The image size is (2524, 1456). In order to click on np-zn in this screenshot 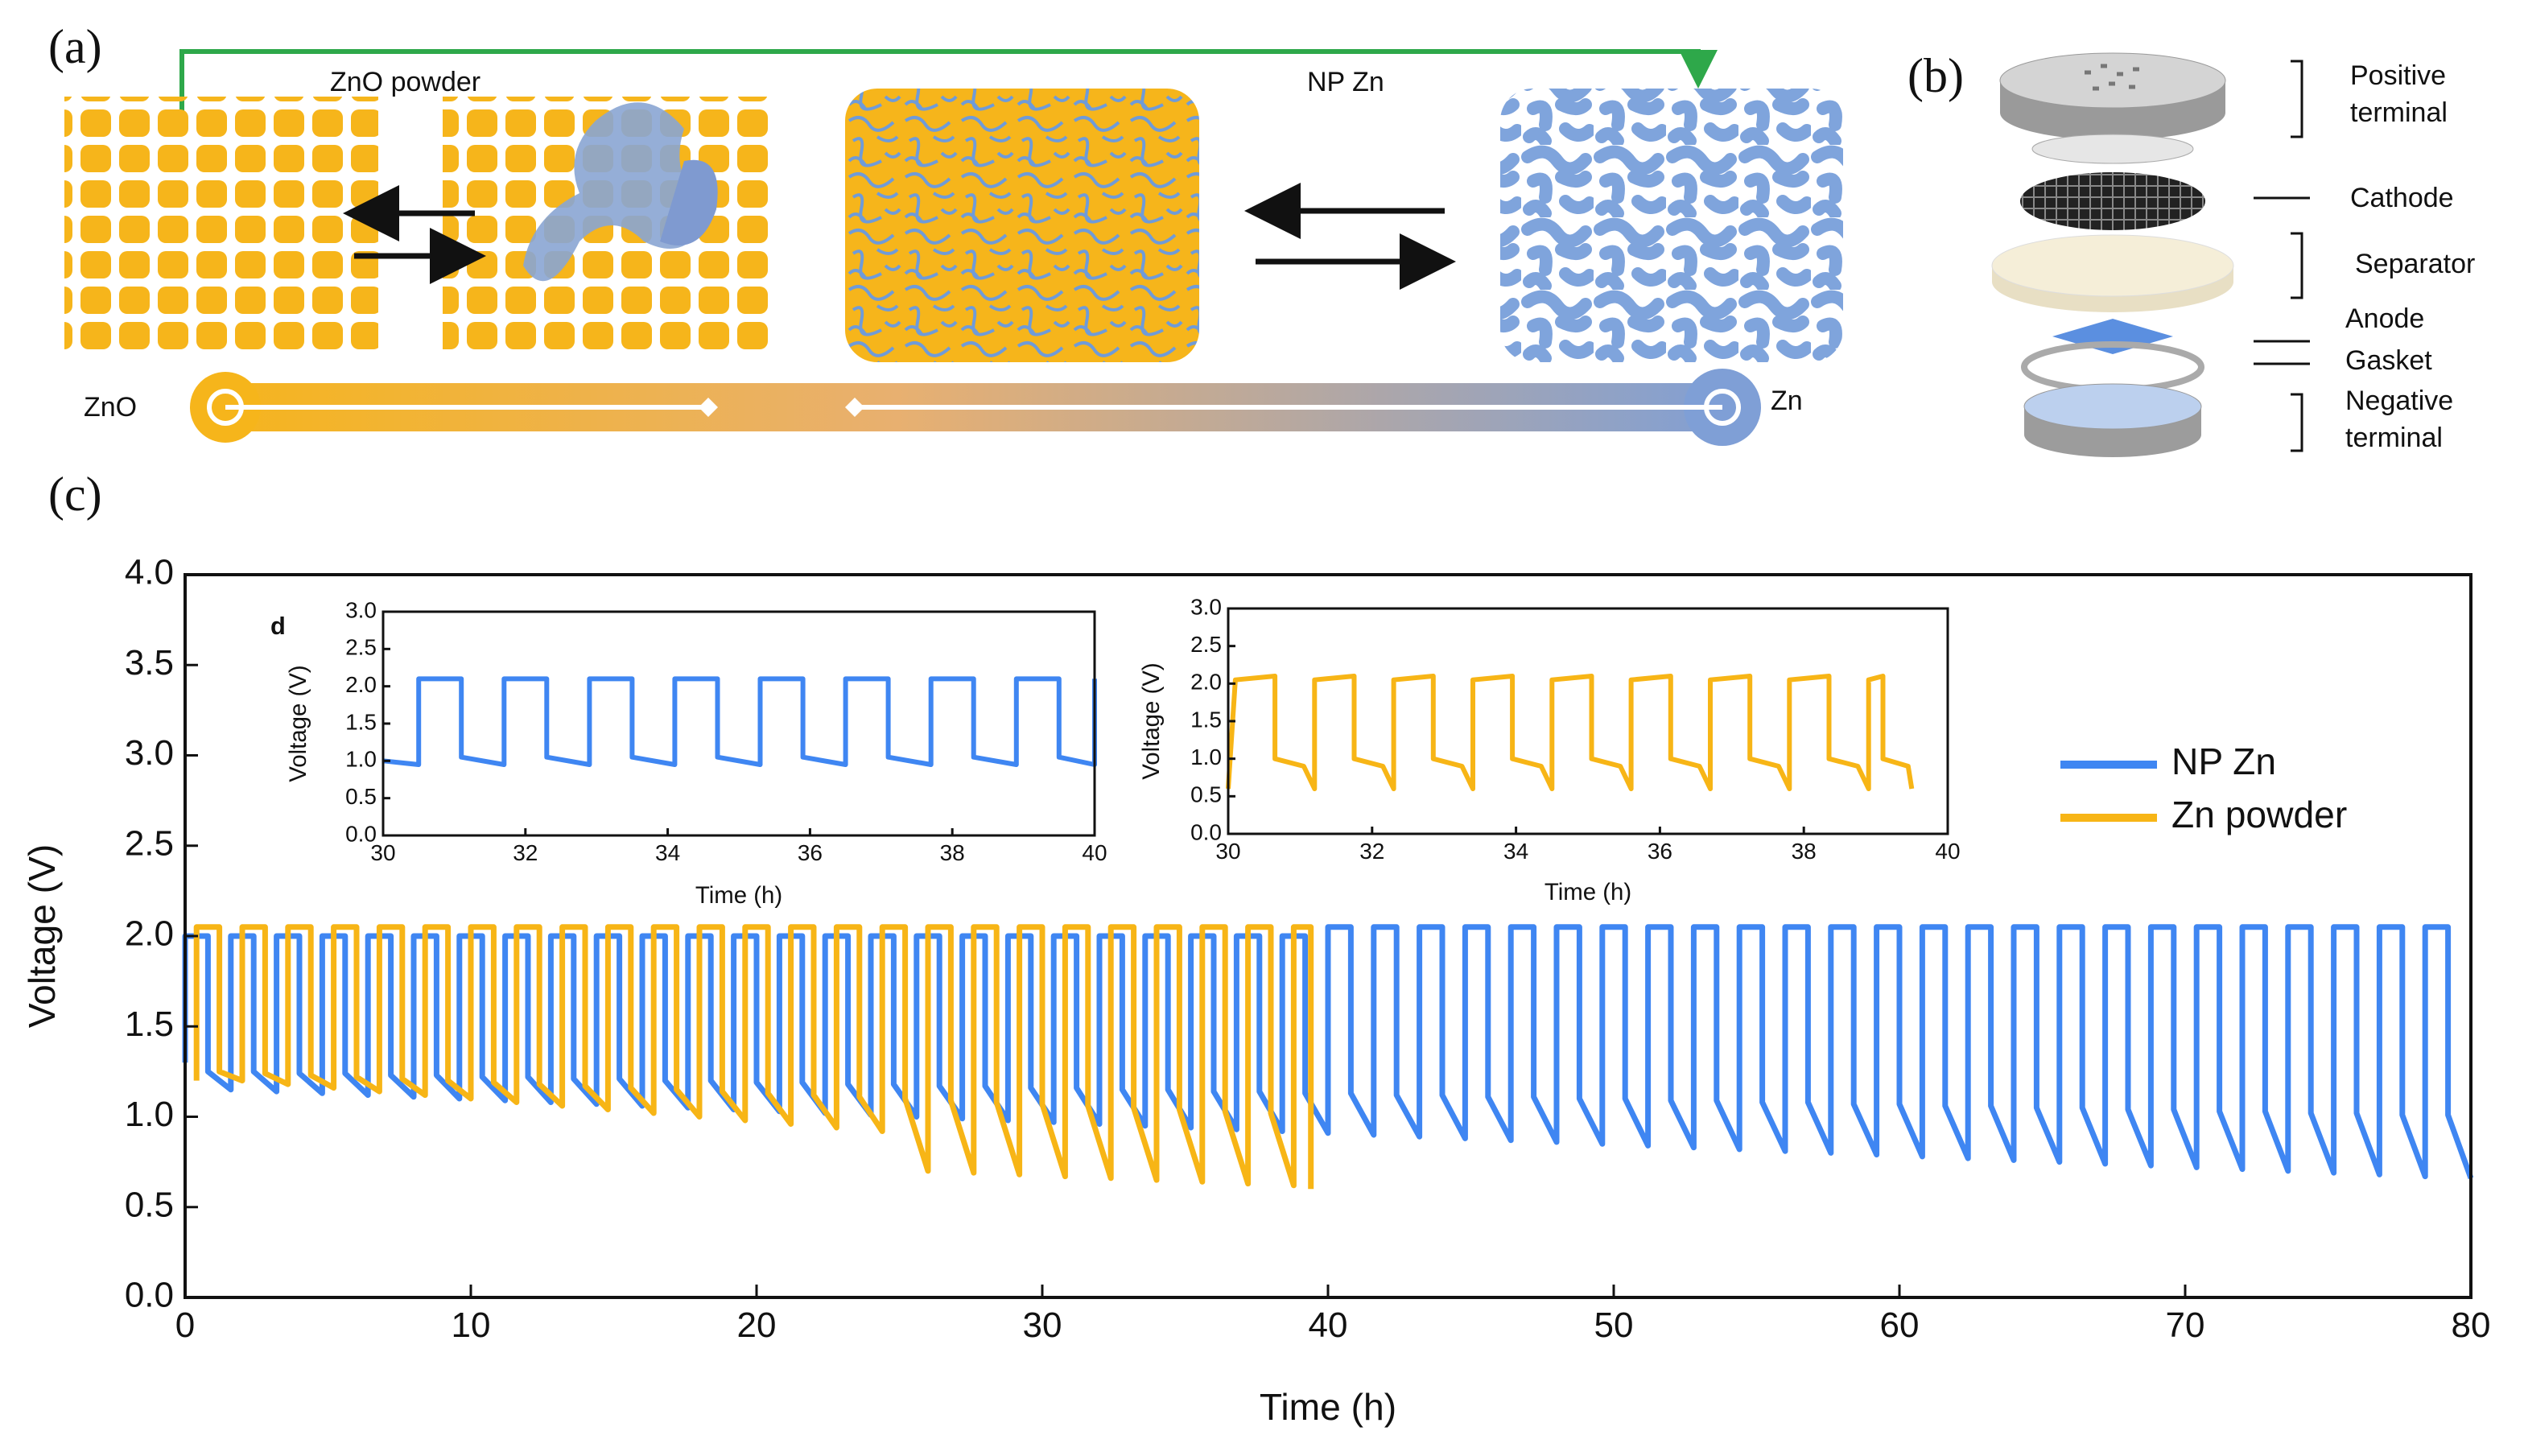, I will do `click(1671, 225)`.